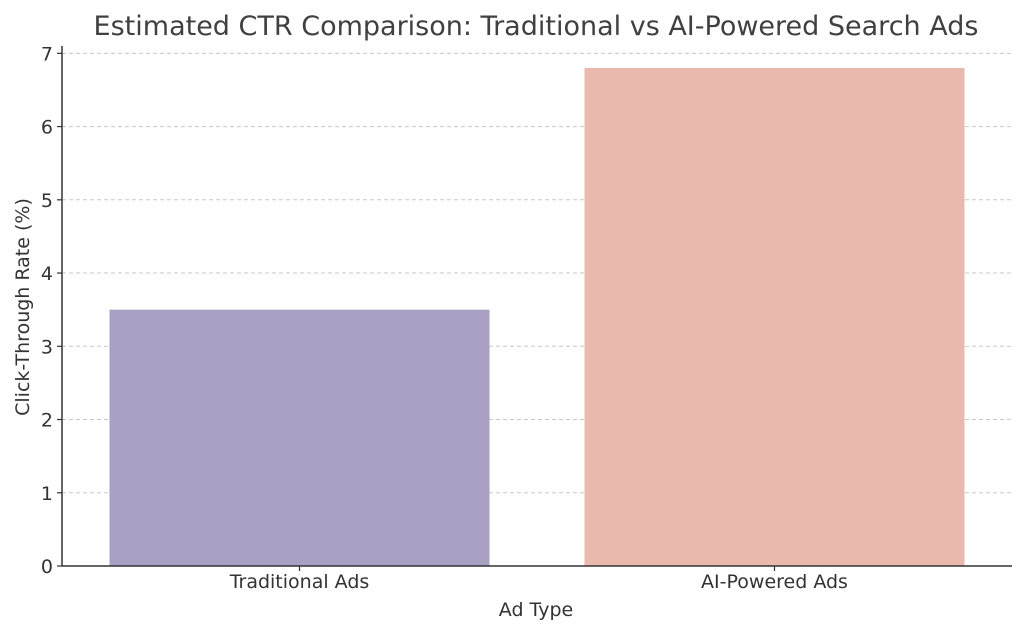 This screenshot has height=635, width=1024. Describe the element at coordinates (299, 582) in the screenshot. I see `x-tick-label: Traditional Ads` at that location.